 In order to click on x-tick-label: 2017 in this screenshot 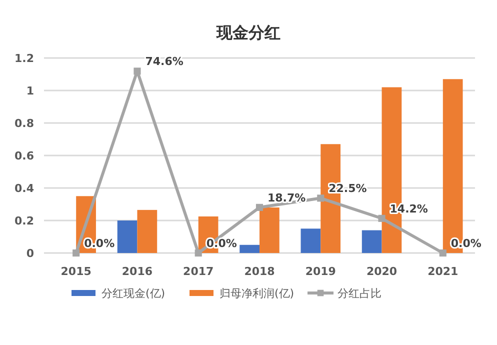, I will do `click(198, 271)`.